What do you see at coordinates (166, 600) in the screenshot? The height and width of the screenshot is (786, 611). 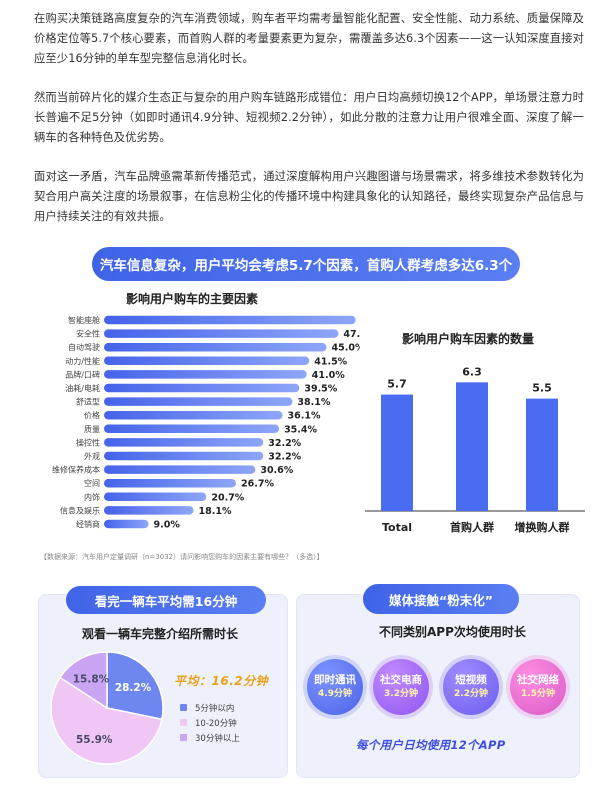 I see `duration-banner: 看完一辆车平均需16分钟` at bounding box center [166, 600].